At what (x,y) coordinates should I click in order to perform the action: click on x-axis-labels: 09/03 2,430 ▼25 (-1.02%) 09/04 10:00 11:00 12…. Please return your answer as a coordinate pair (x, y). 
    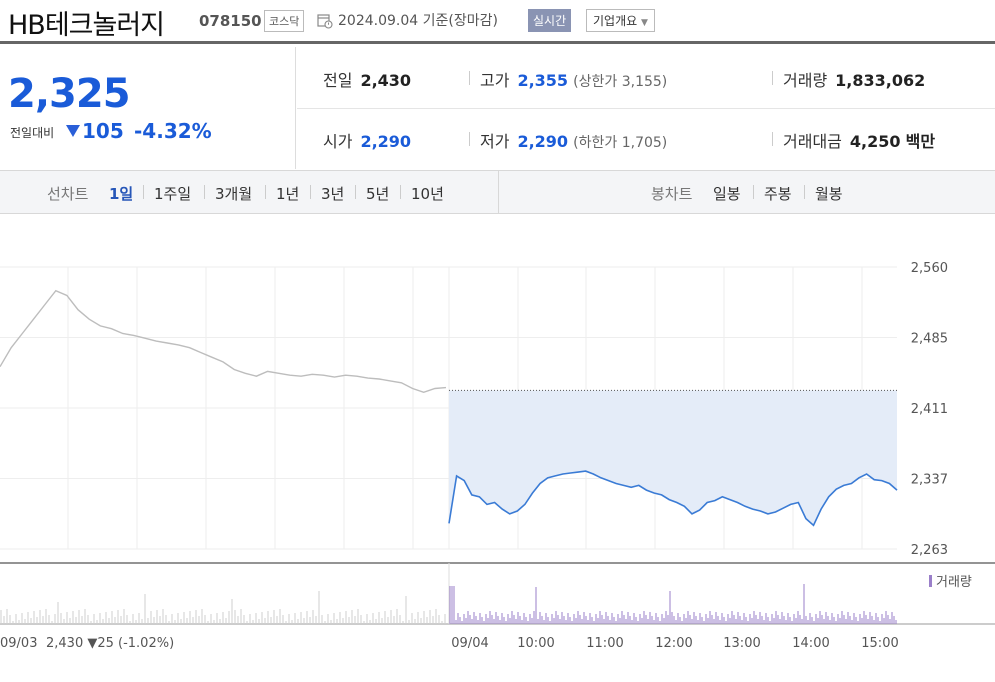
    Looking at the image, I should click on (449, 643).